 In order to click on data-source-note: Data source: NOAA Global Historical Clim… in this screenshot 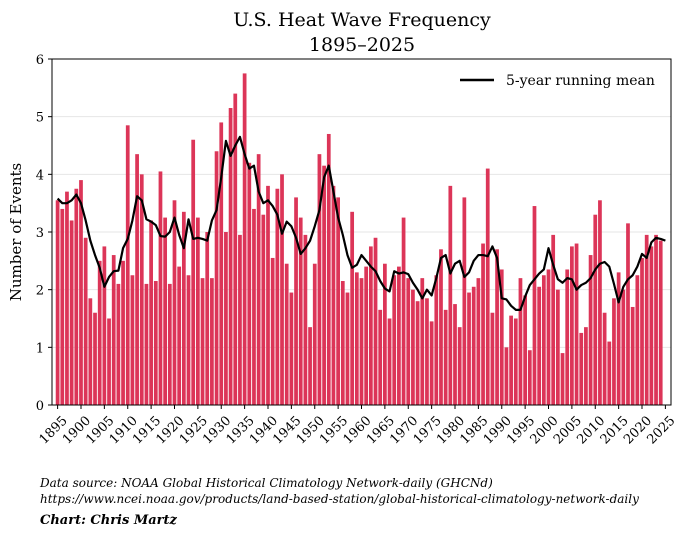, I will do `click(266, 483)`.